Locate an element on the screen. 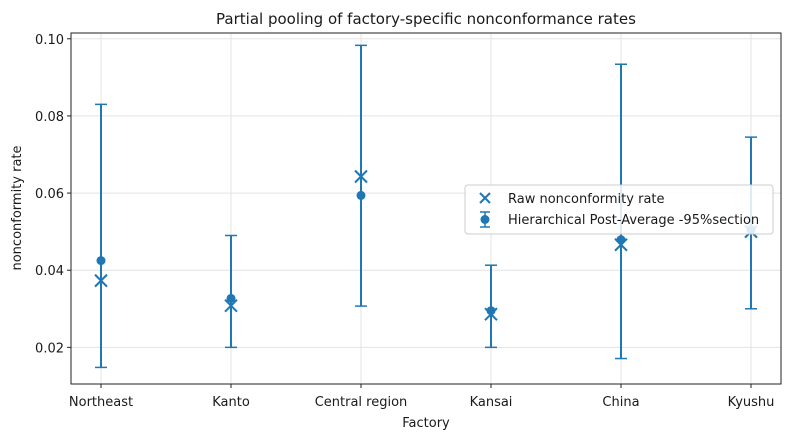 Image resolution: width=790 pixels, height=440 pixels. y-tick-label: 0.02 is located at coordinates (49, 348).